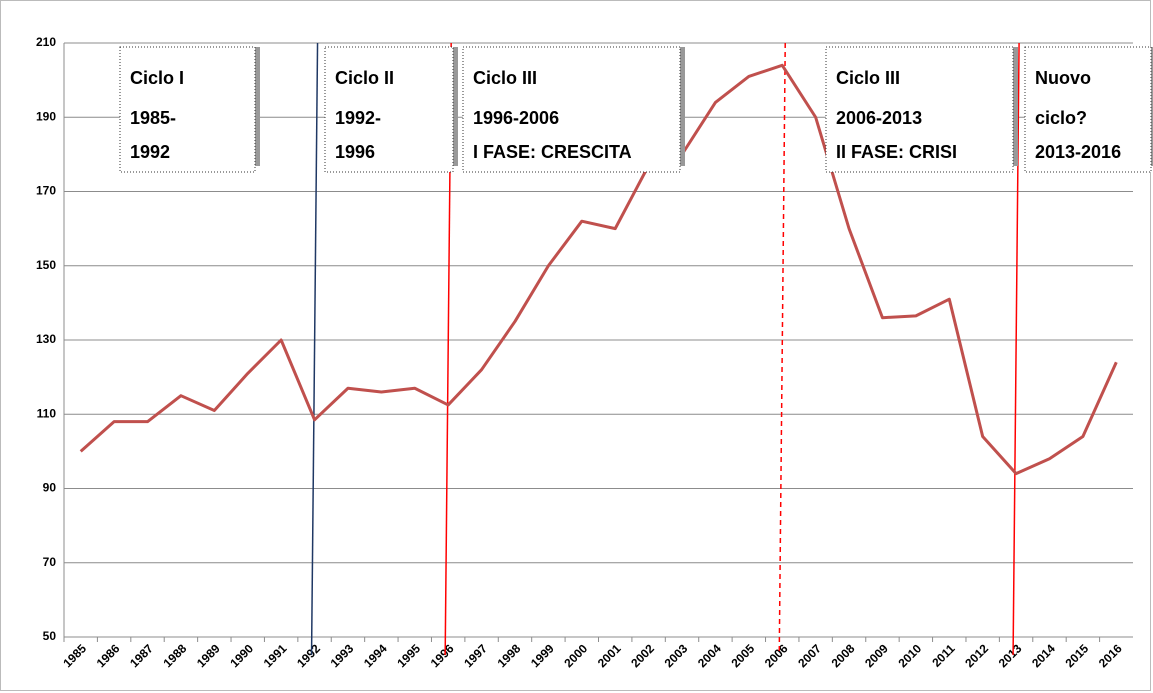  Describe the element at coordinates (157, 78) in the screenshot. I see `annotation-text: Ciclo I` at that location.